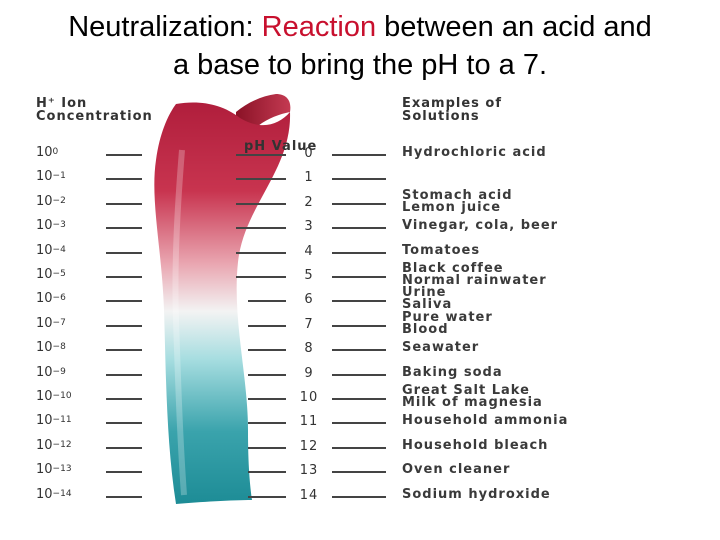  What do you see at coordinates (309, 275) in the screenshot?
I see `ph-value: 5` at bounding box center [309, 275].